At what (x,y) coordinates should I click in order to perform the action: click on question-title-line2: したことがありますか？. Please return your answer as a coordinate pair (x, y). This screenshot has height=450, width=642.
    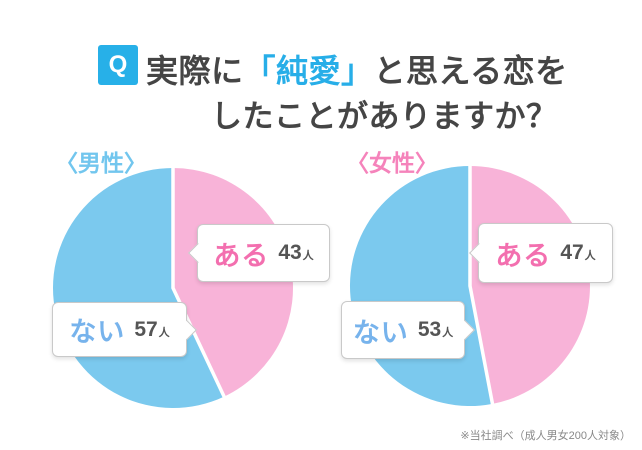
    Looking at the image, I should click on (384, 116).